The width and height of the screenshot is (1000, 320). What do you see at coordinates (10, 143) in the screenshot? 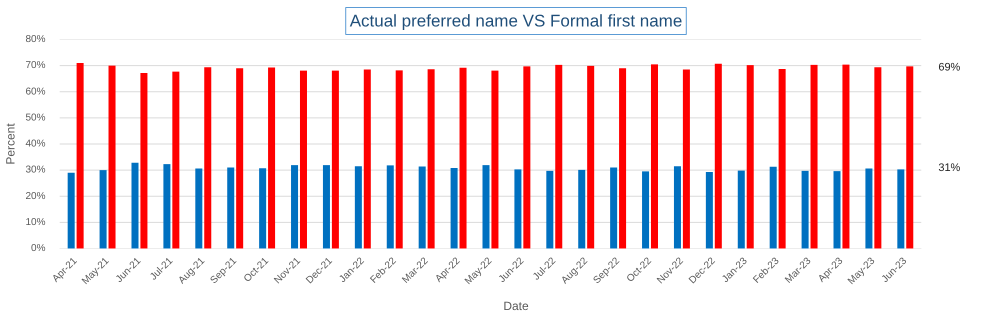
I see `y-axis-title: Percent` at bounding box center [10, 143].